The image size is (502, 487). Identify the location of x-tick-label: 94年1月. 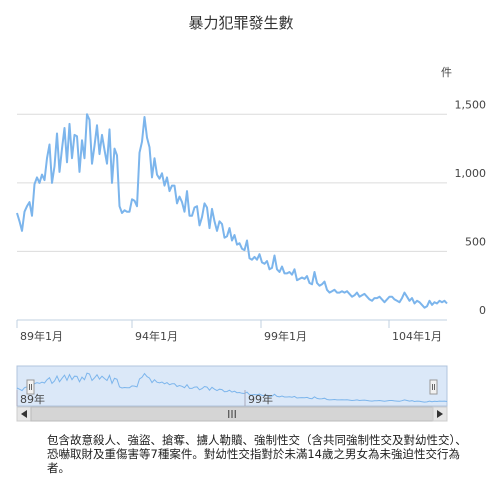
(156, 336).